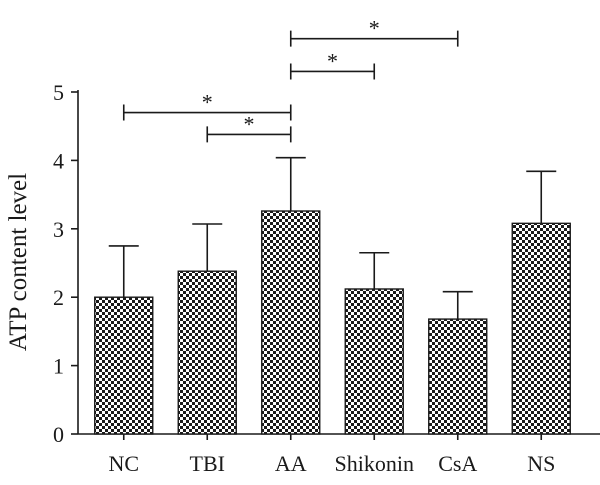 Image resolution: width=600 pixels, height=485 pixels. I want to click on bar-shikonin, so click(374, 361).